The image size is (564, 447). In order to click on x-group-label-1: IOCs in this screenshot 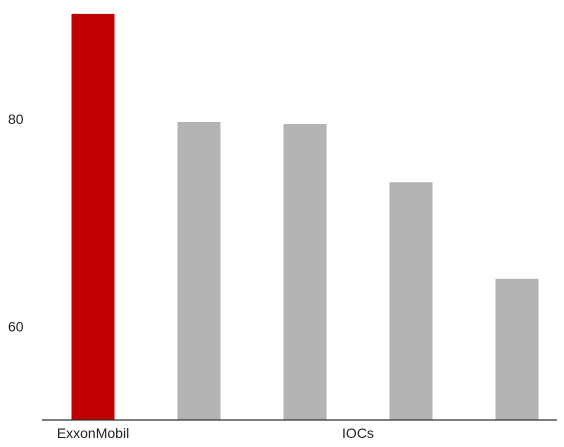, I will do `click(358, 433)`.